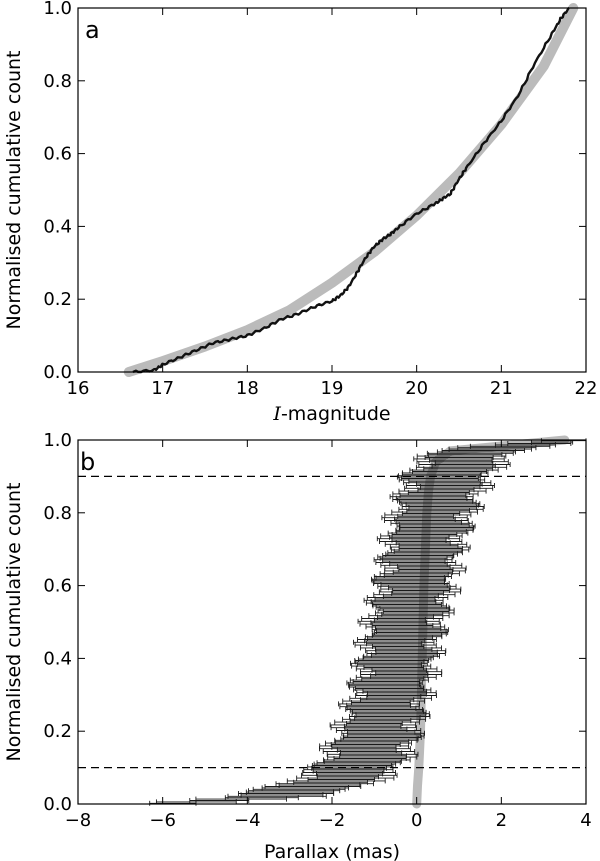 This screenshot has height=861, width=600. I want to click on x-tick-label: −8, so click(78, 820).